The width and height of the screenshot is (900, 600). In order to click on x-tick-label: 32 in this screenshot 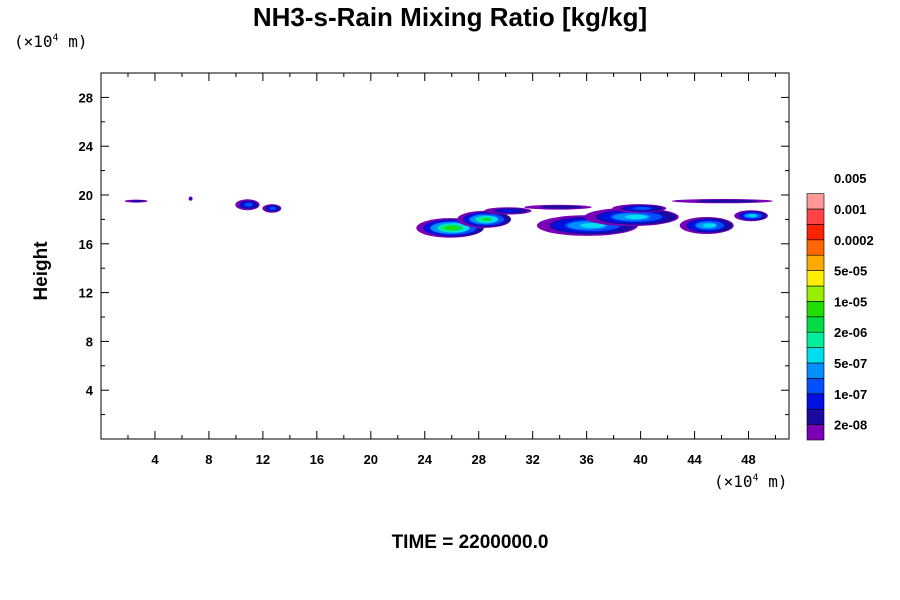, I will do `click(532, 459)`.